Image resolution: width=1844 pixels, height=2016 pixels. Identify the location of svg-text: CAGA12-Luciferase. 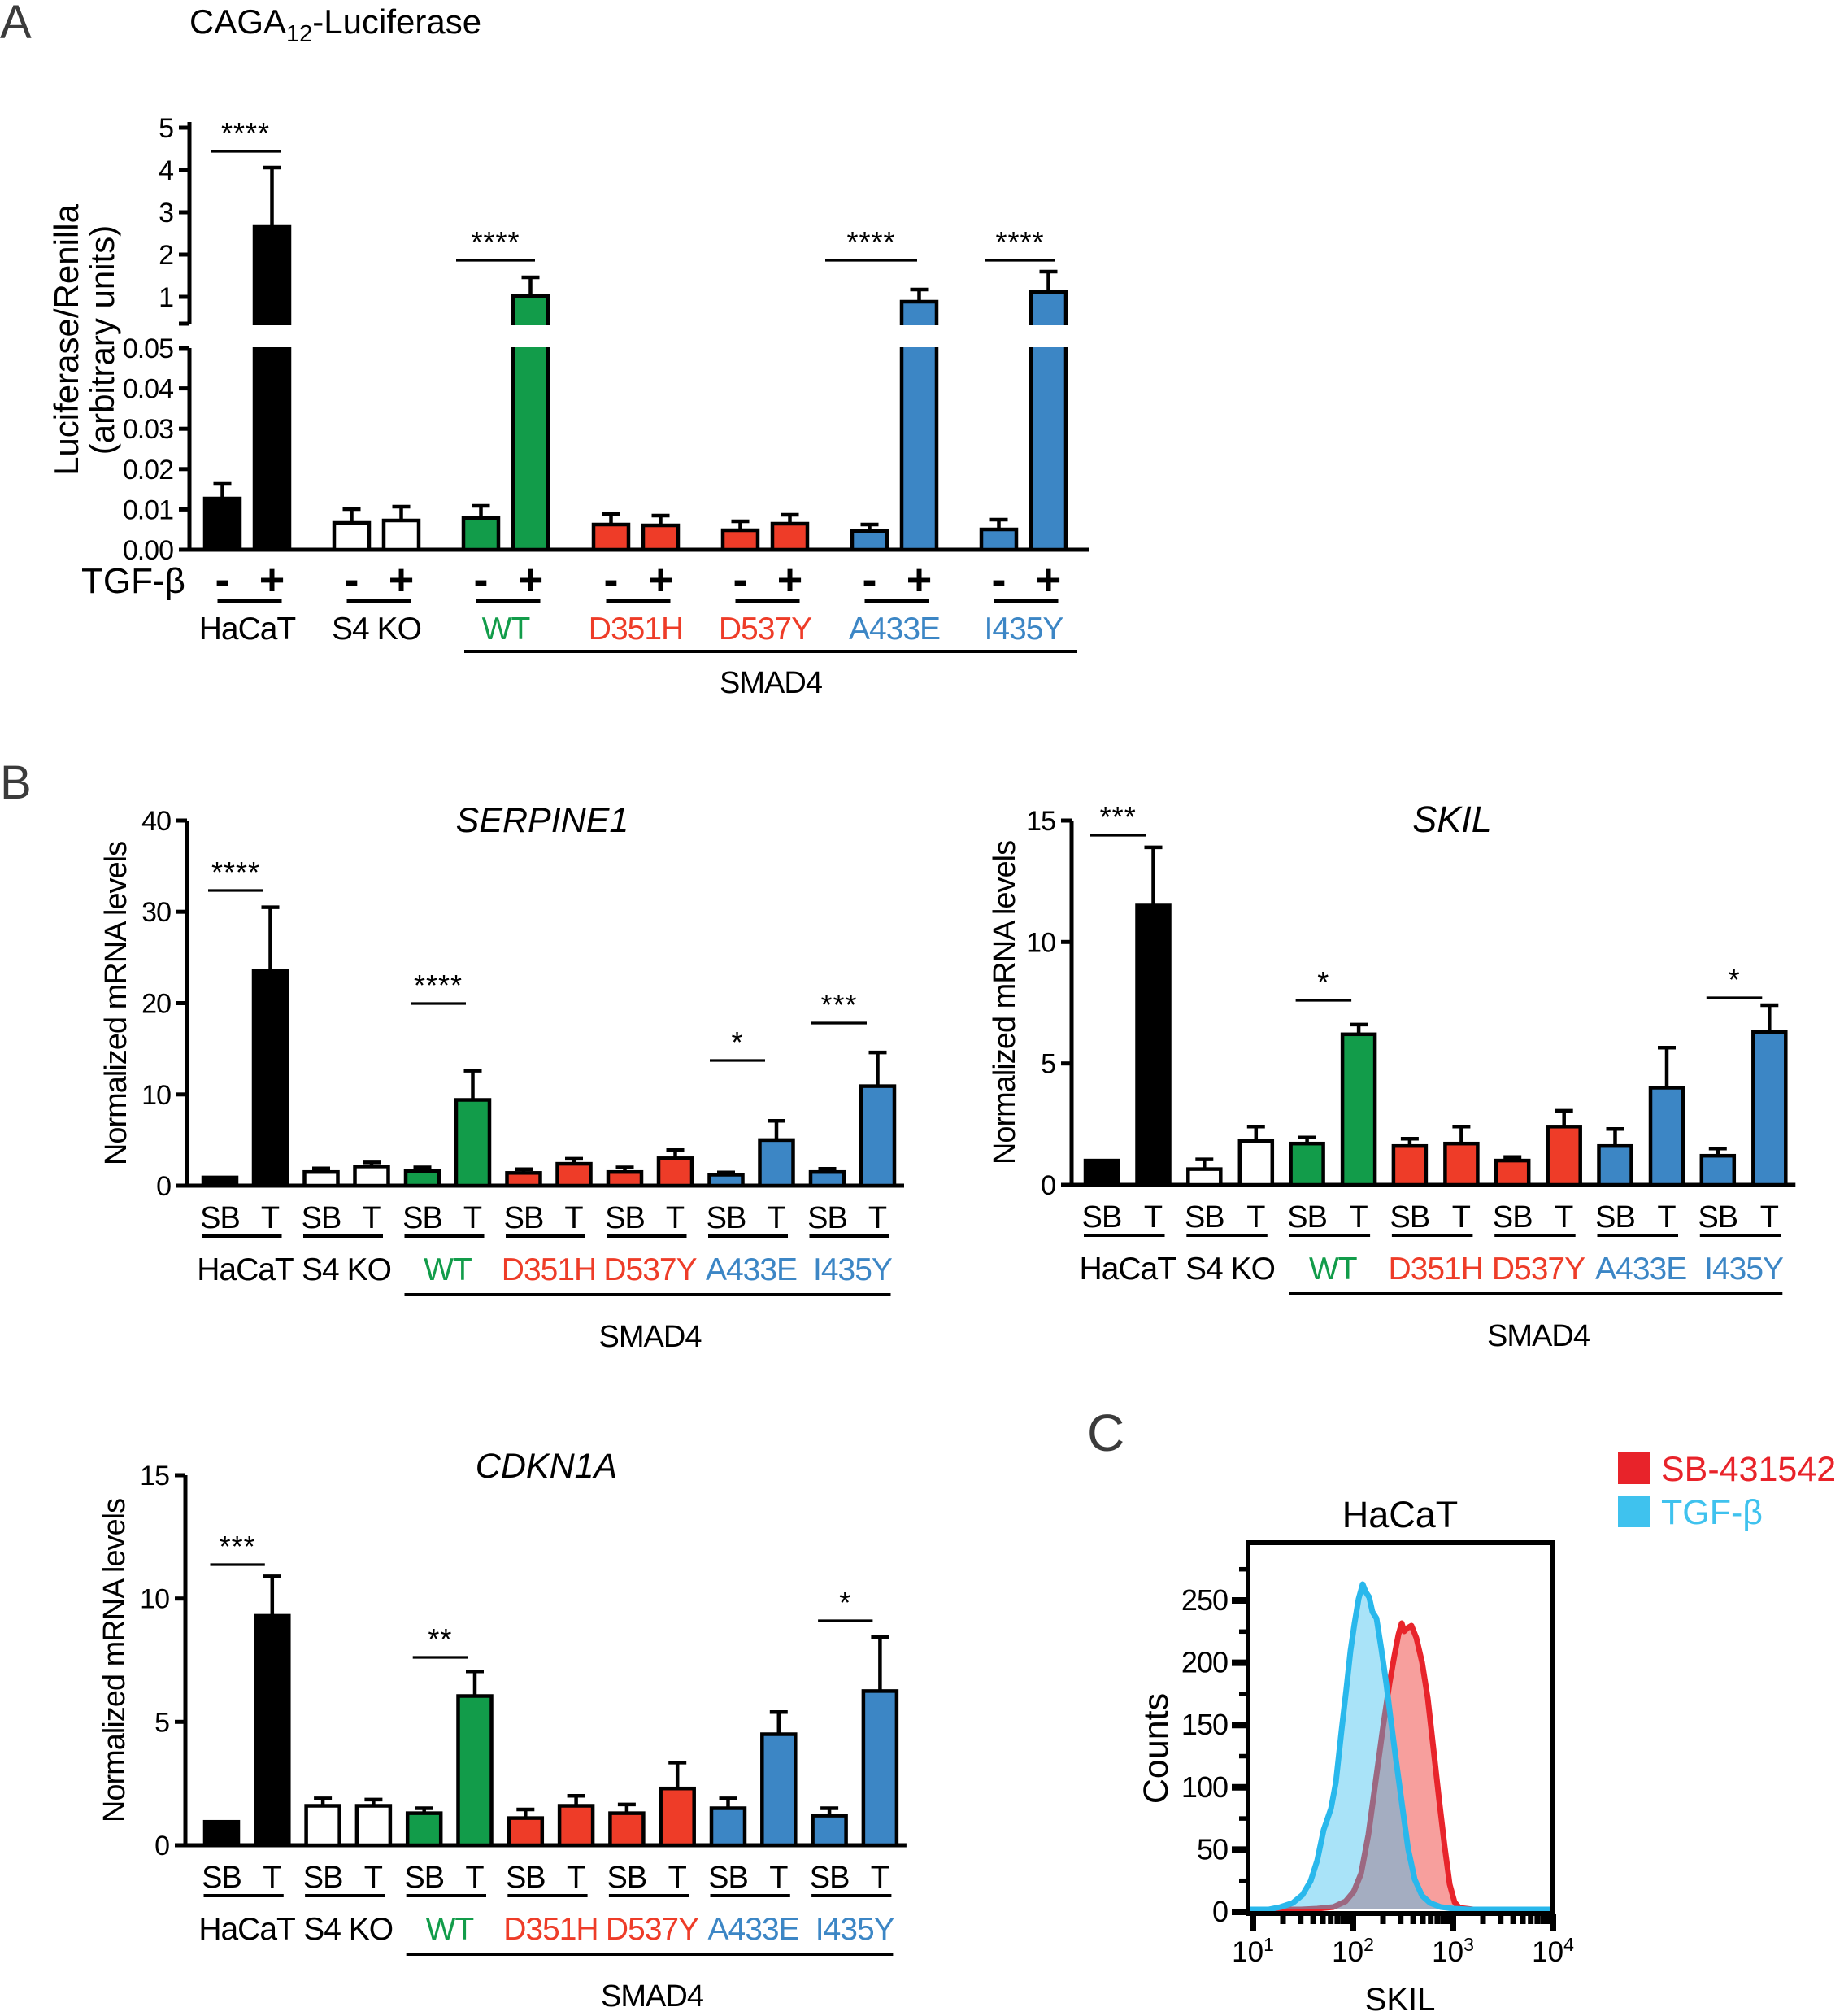
(335, 24).